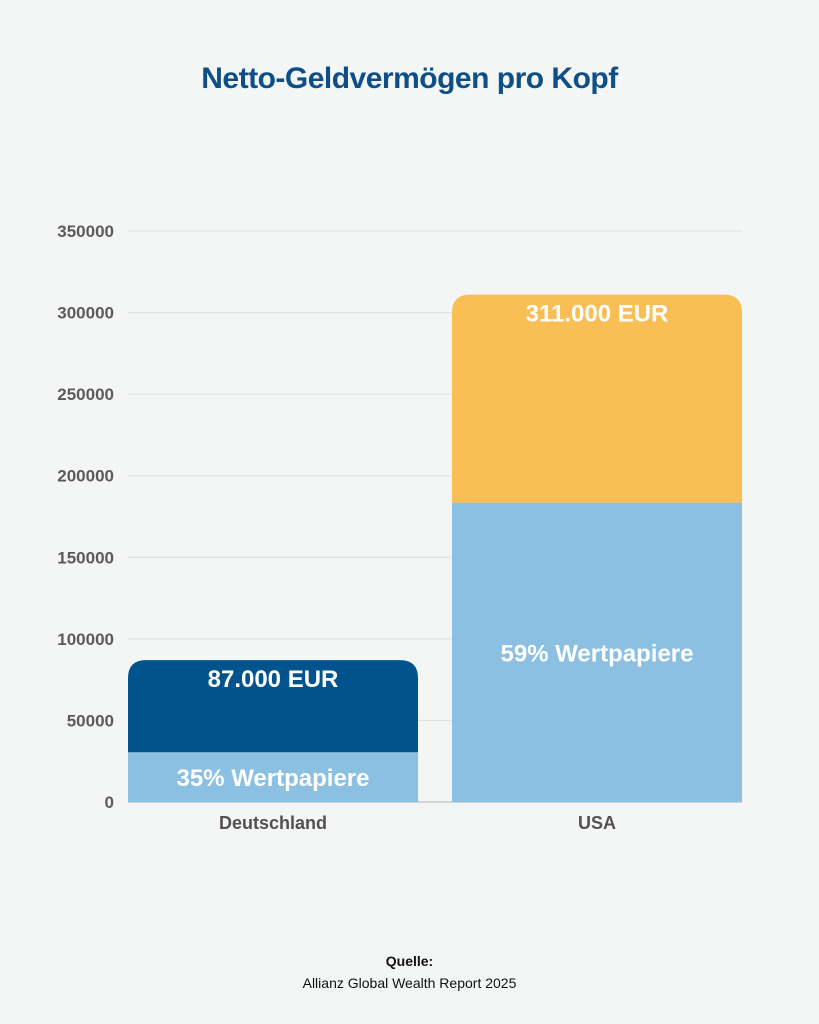  What do you see at coordinates (409, 78) in the screenshot?
I see `chart-title: Netto-Geldvermögen pro Kopf` at bounding box center [409, 78].